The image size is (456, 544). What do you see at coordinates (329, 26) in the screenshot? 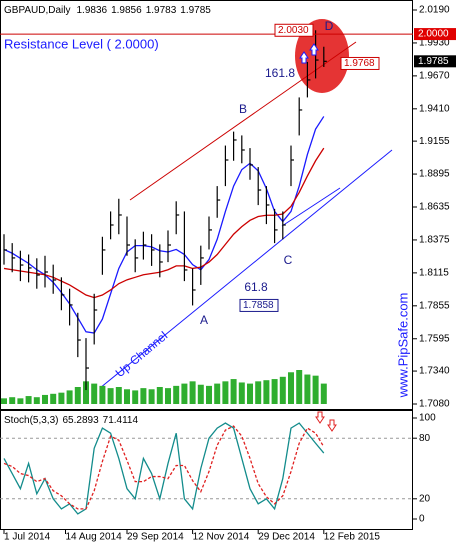
I see `wave-label: D` at bounding box center [329, 26].